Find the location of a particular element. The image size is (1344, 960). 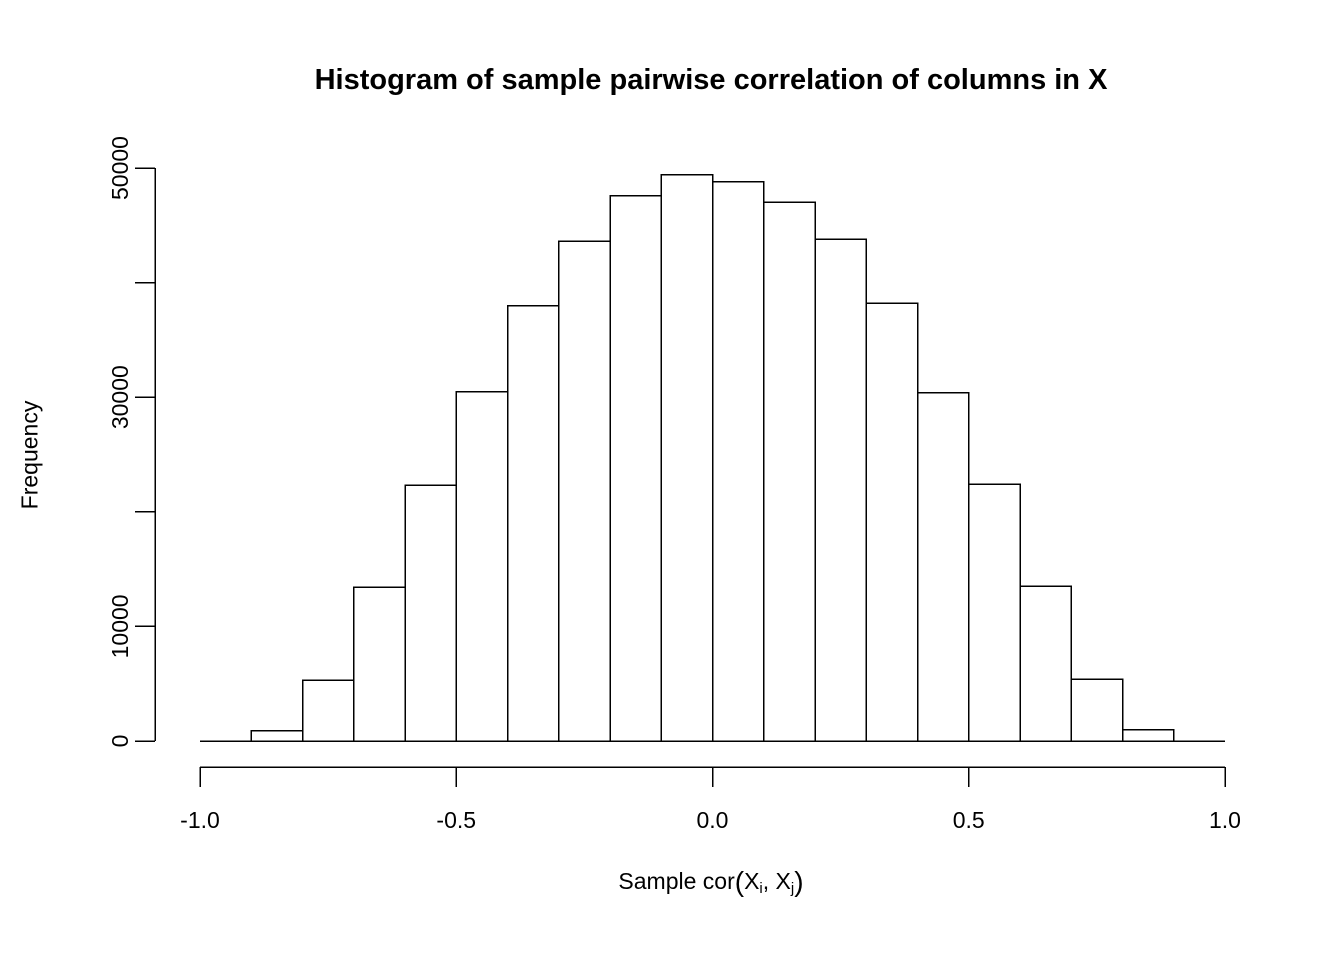

x-axis-title-comma: , is located at coordinates (769, 881).